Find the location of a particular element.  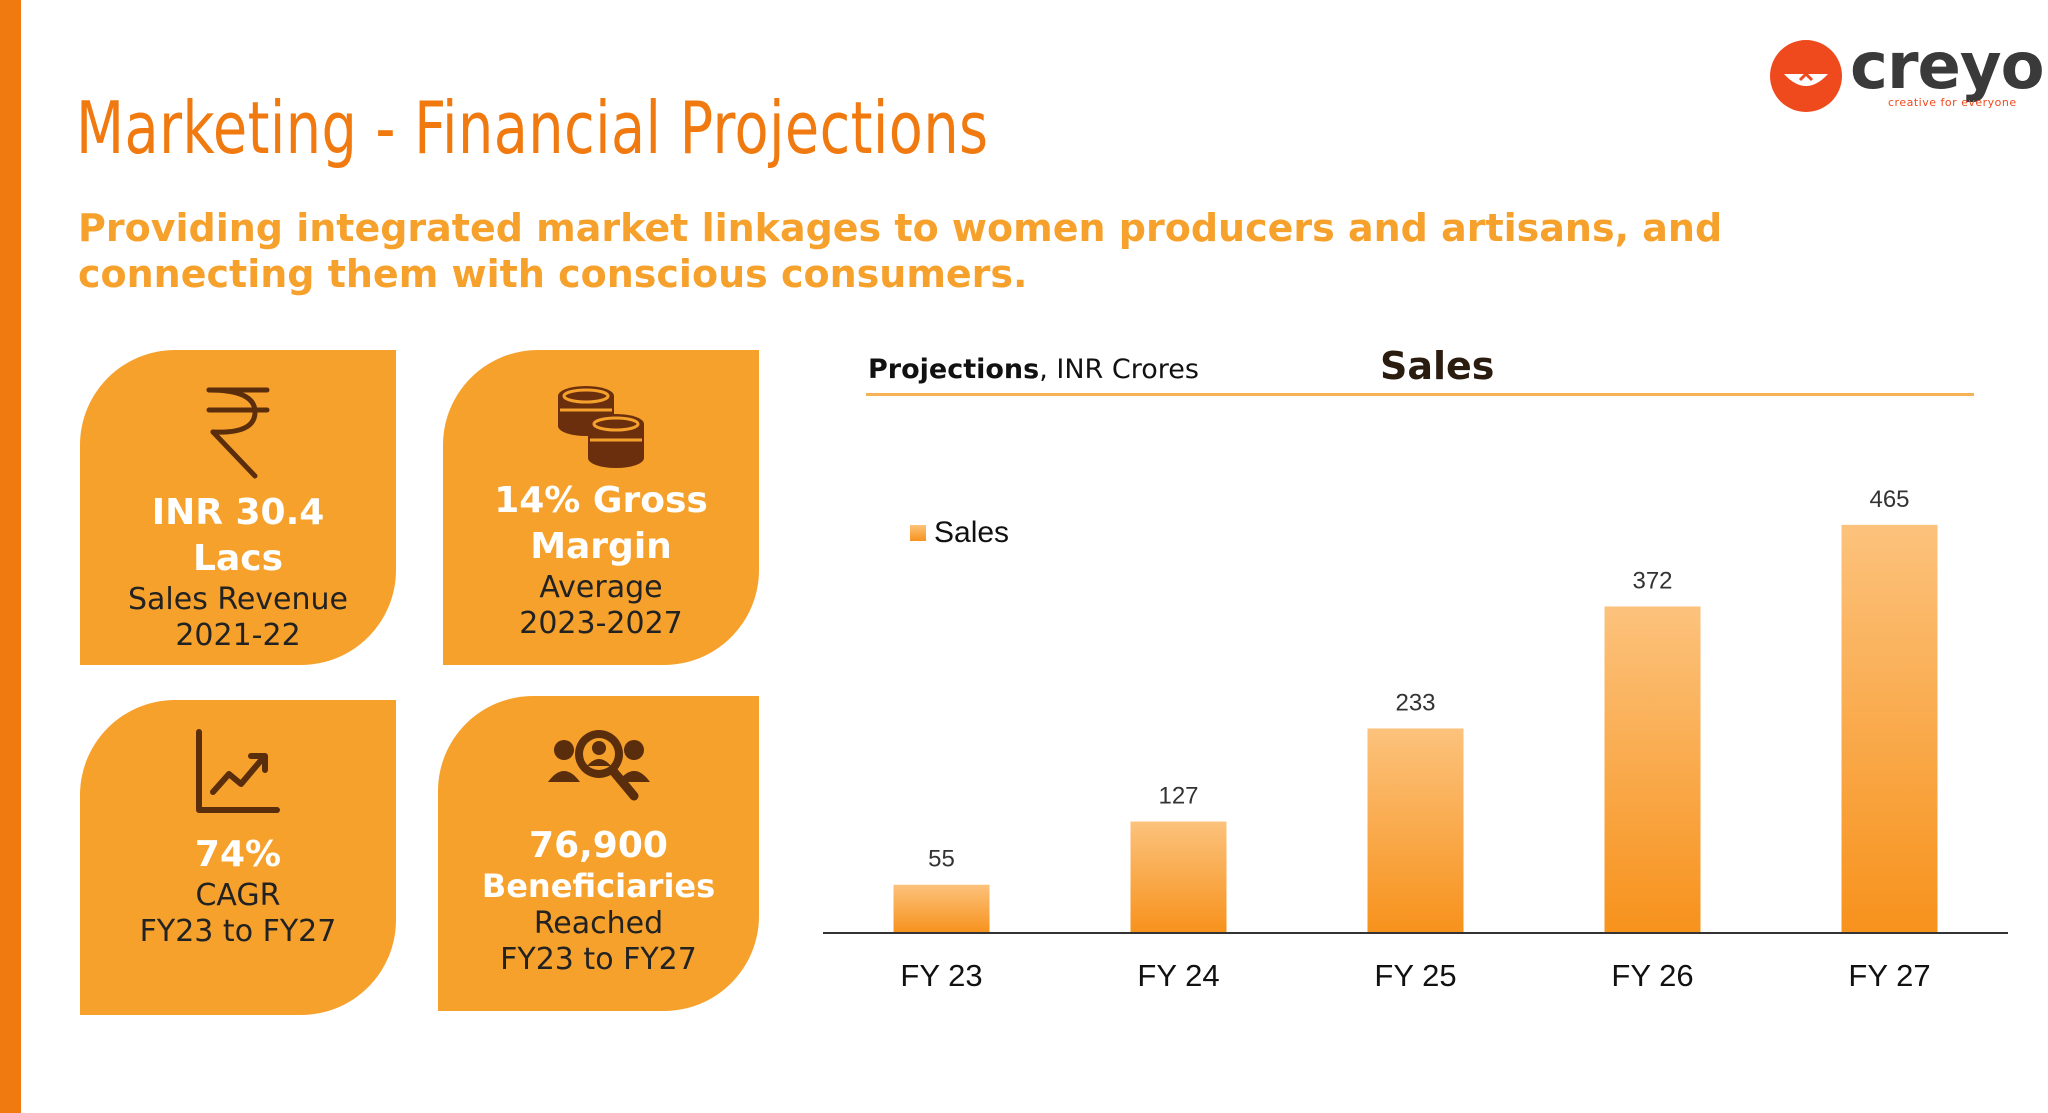

card-2-value: 14% Gross Margin is located at coordinates (601, 523).